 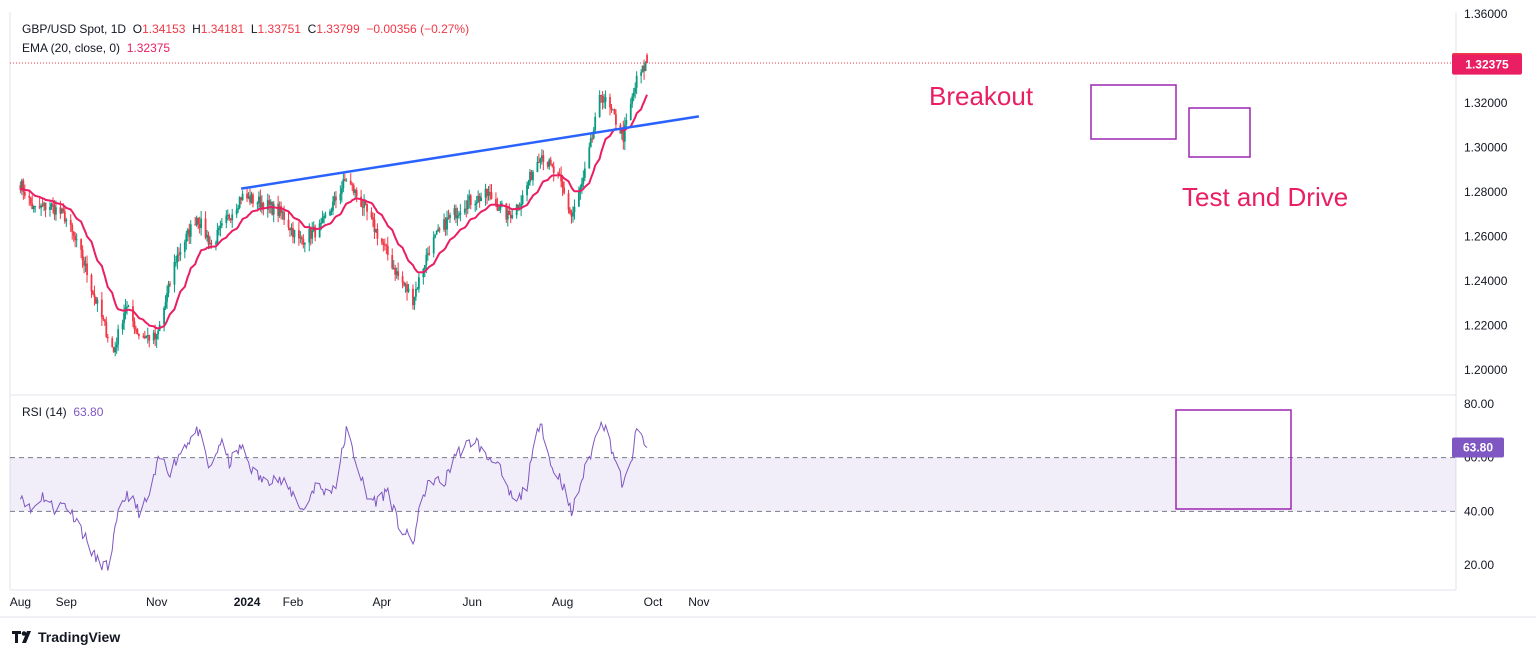 I want to click on time-tick-label: Feb, so click(x=293, y=602).